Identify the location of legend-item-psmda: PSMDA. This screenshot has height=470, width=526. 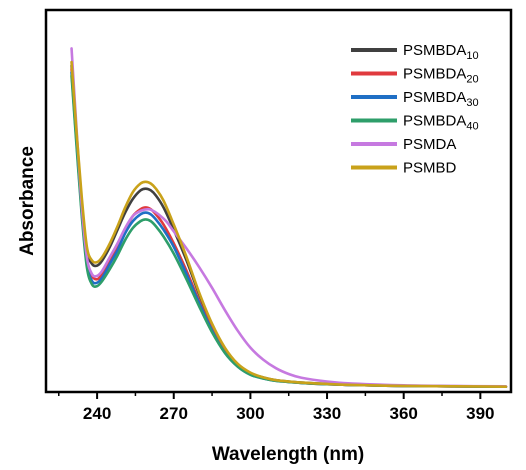
(403, 144).